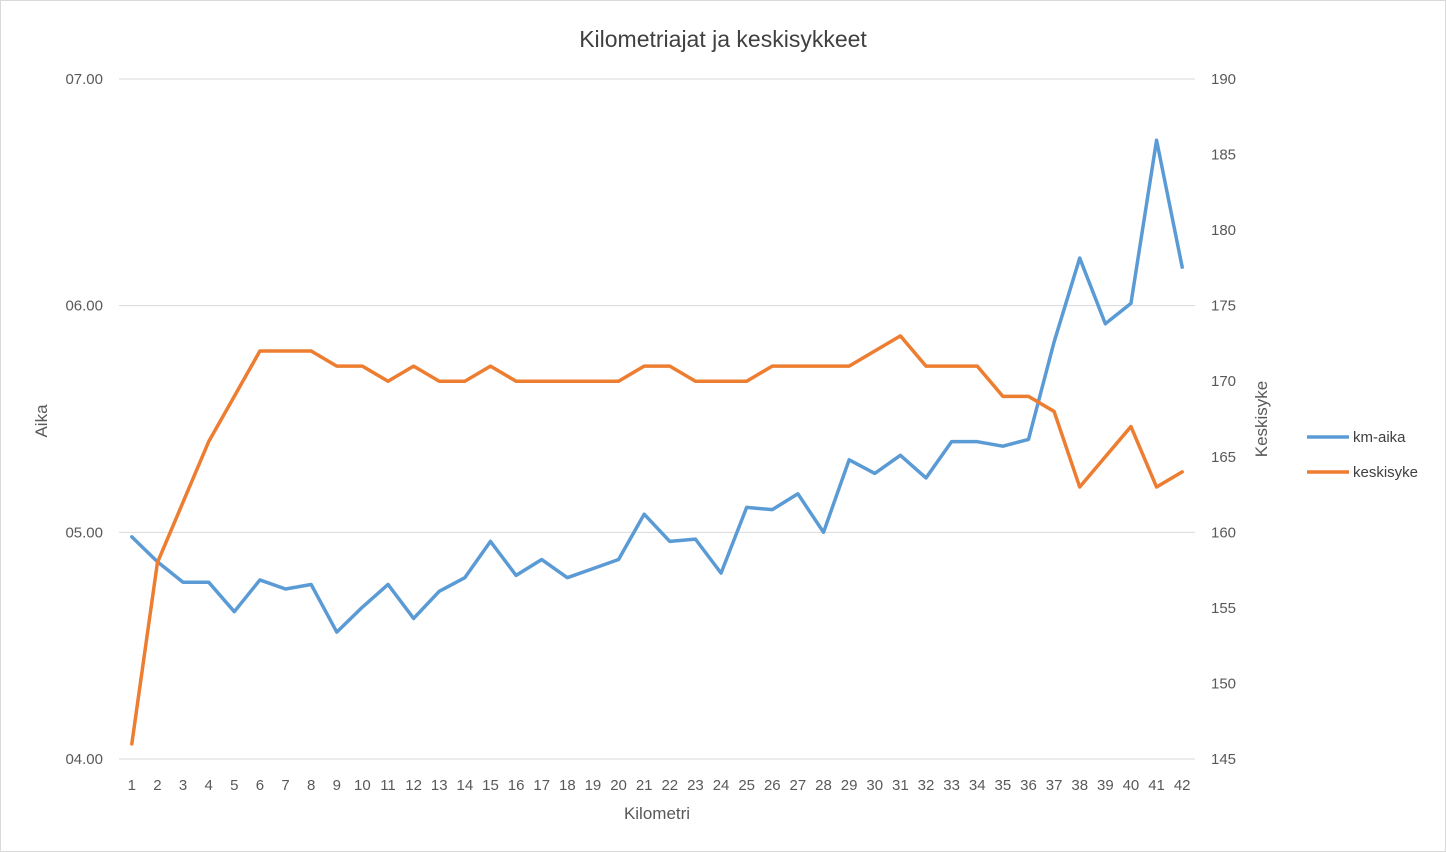  Describe the element at coordinates (84, 79) in the screenshot. I see `y-left-tick-label: 07.00` at that location.